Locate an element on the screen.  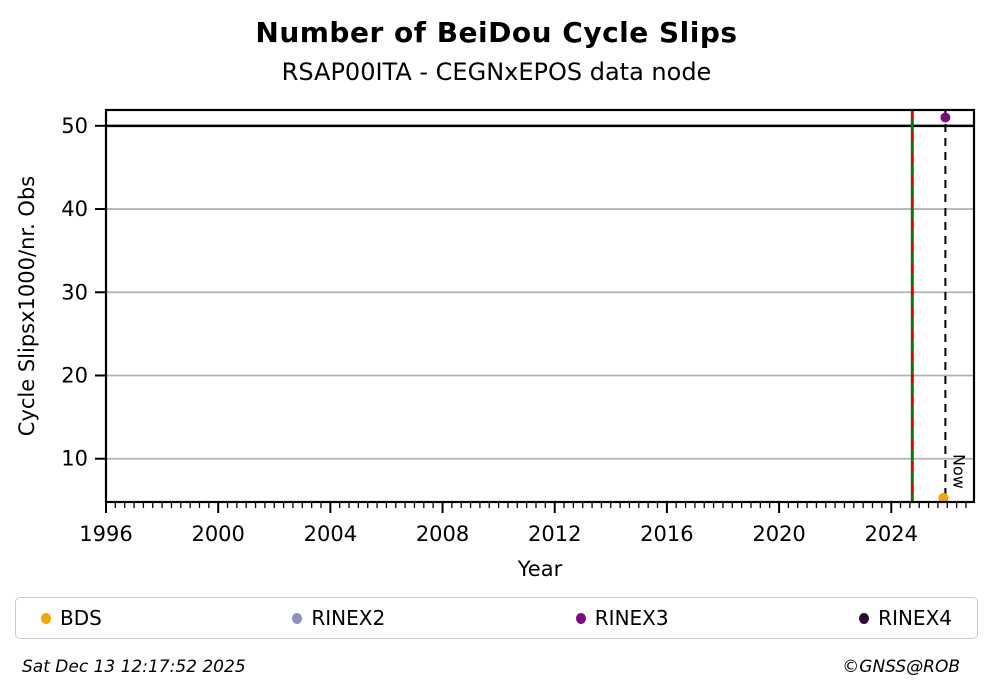
legend-item-rinex4: RINEX4 is located at coordinates (905, 618).